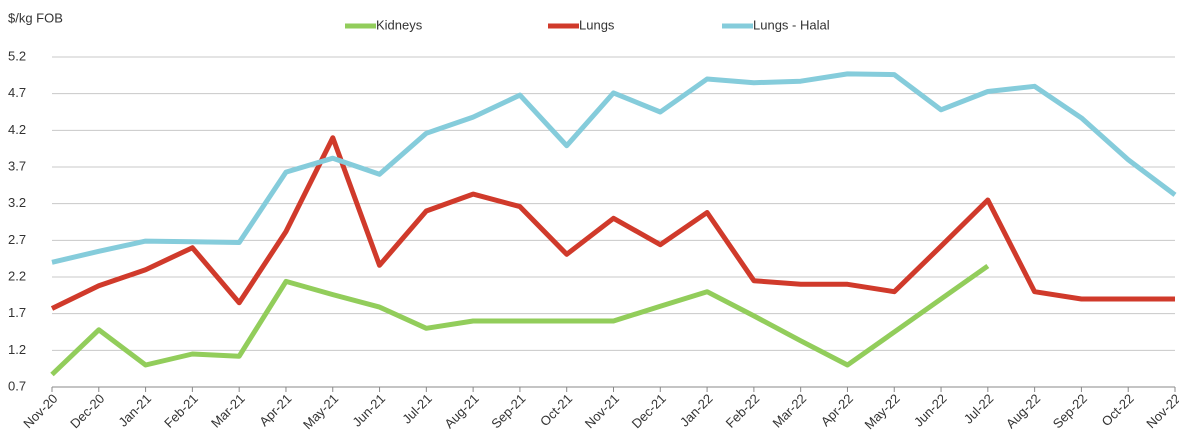 Image resolution: width=1179 pixels, height=445 pixels. What do you see at coordinates (17, 55) in the screenshot?
I see `y-tick-label: 5.2` at bounding box center [17, 55].